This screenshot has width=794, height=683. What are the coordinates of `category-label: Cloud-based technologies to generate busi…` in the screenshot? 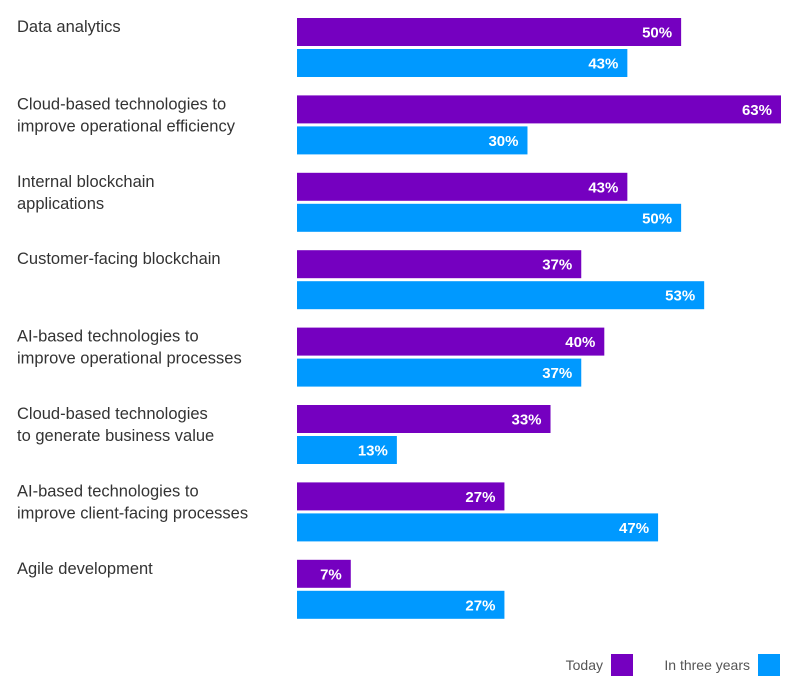 It's located at (115, 425).